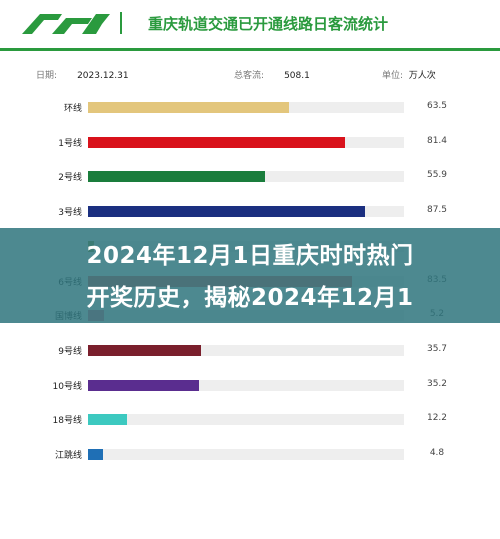 This screenshot has width=500, height=539. I want to click on header: CRT 重庆轨道交通已开通线路日客流统计, so click(250, 24).